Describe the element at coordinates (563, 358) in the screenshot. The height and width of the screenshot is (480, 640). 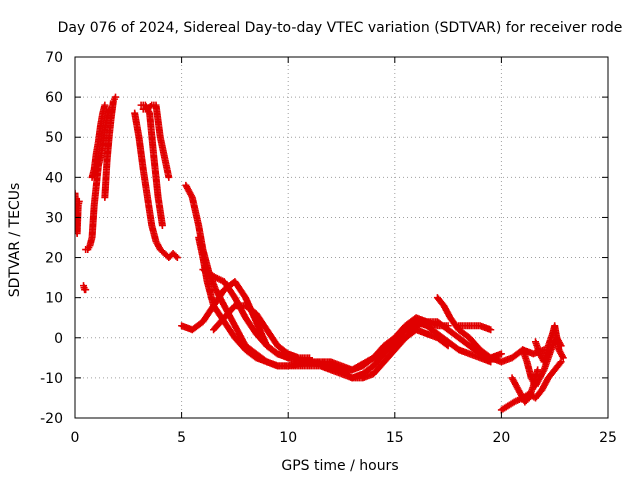
I see `data-point-trace-r` at that location.